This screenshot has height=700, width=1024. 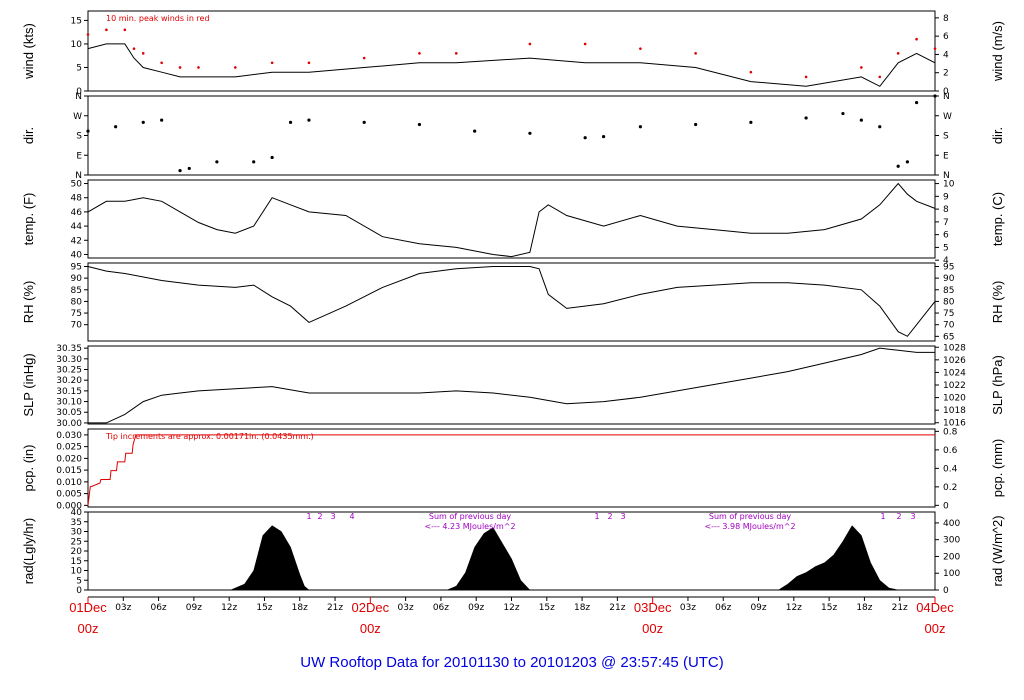 I want to click on right-tick-label: 0.6, so click(x=950, y=451).